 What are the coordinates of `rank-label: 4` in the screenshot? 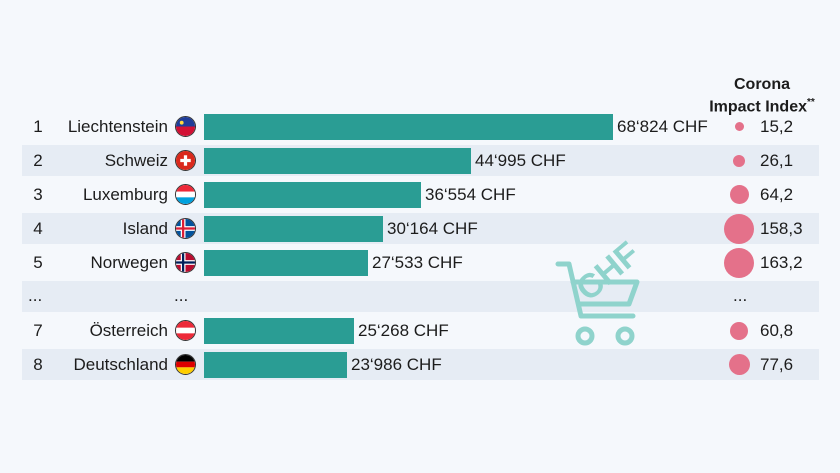 It's located at (38, 228).